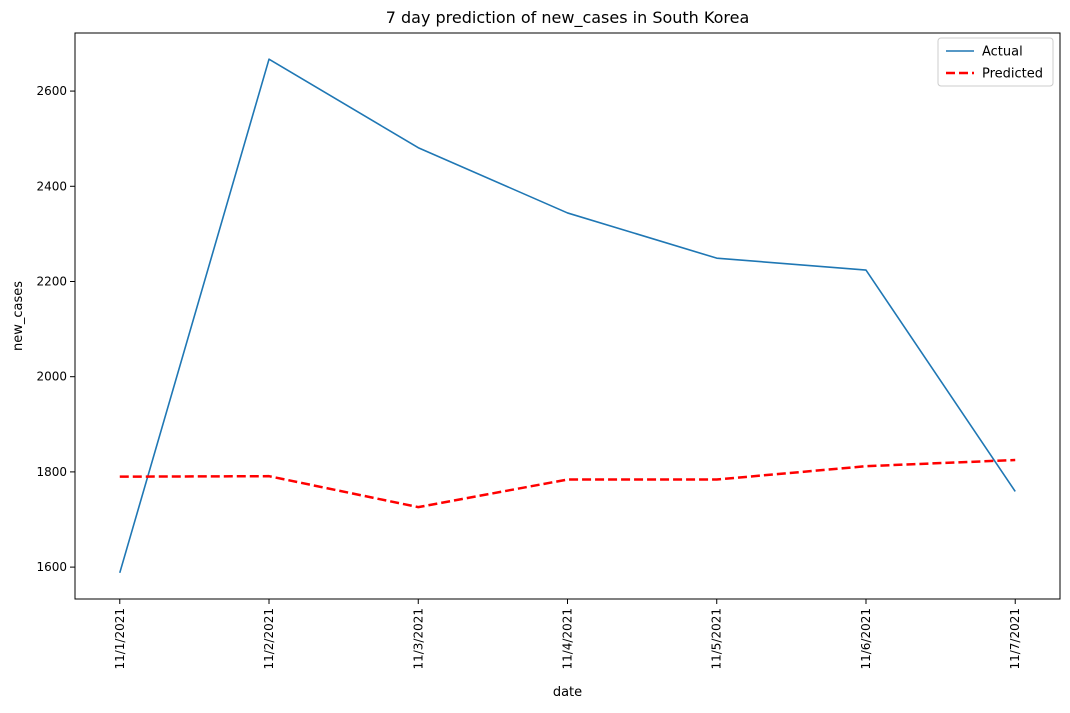 The image size is (1070, 713). What do you see at coordinates (567, 692) in the screenshot?
I see `x-axis-label: date` at bounding box center [567, 692].